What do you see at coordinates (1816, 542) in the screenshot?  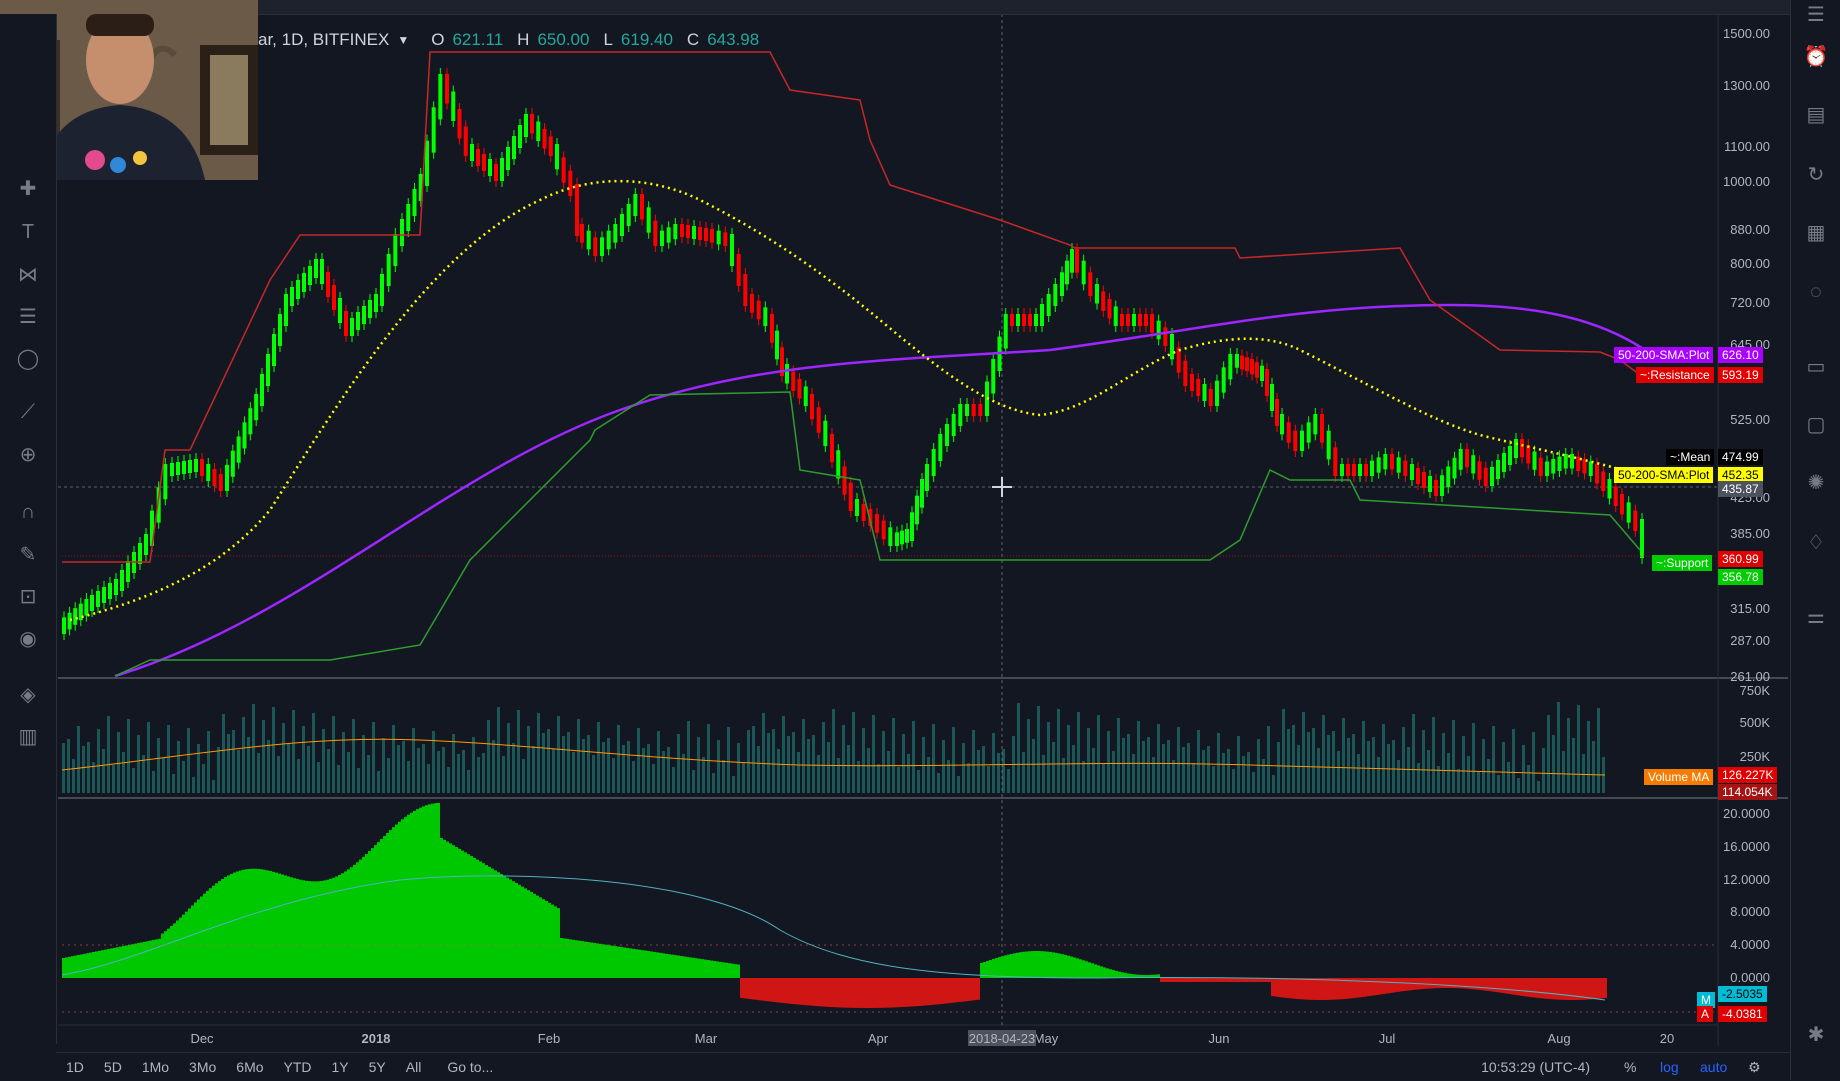 I see `bell-icon: ♢` at bounding box center [1816, 542].